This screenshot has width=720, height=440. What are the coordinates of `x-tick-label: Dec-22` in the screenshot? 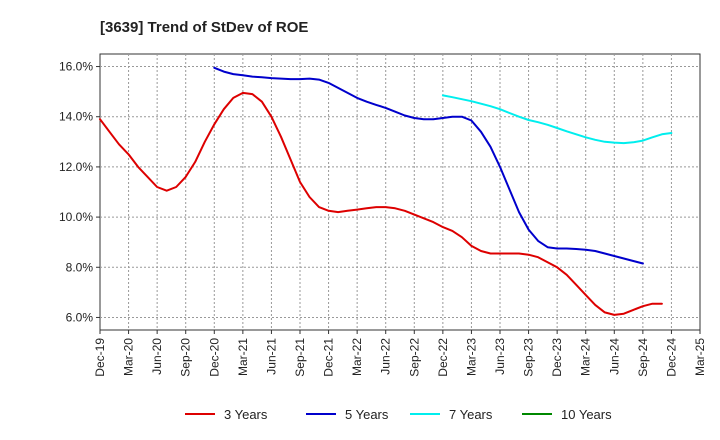 It's located at (443, 357).